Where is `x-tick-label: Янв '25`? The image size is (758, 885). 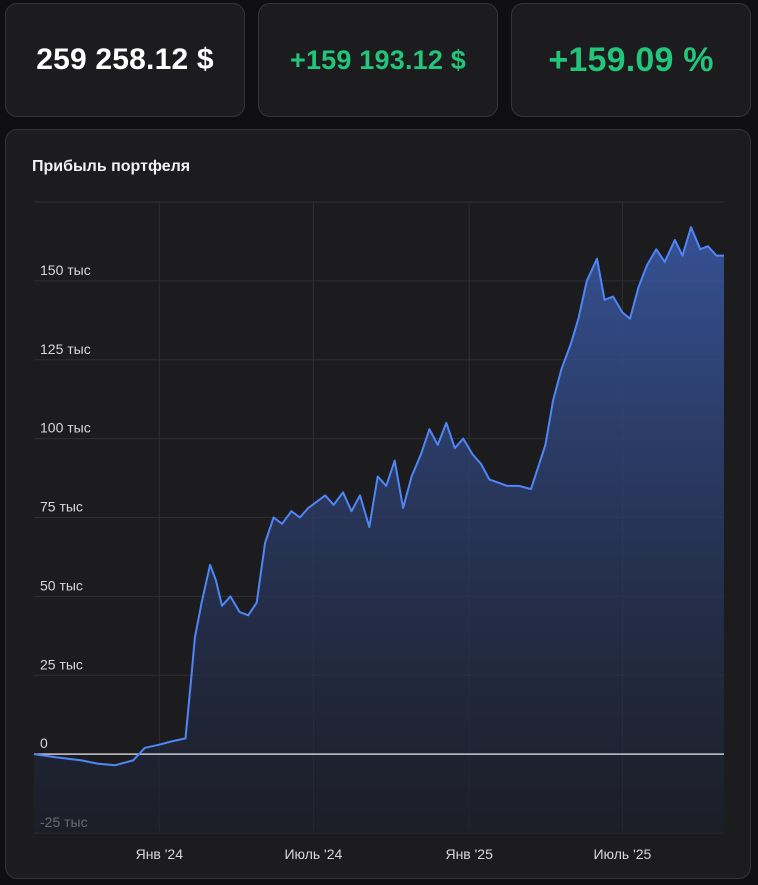
x-tick-label: Янв '25 is located at coordinates (469, 854).